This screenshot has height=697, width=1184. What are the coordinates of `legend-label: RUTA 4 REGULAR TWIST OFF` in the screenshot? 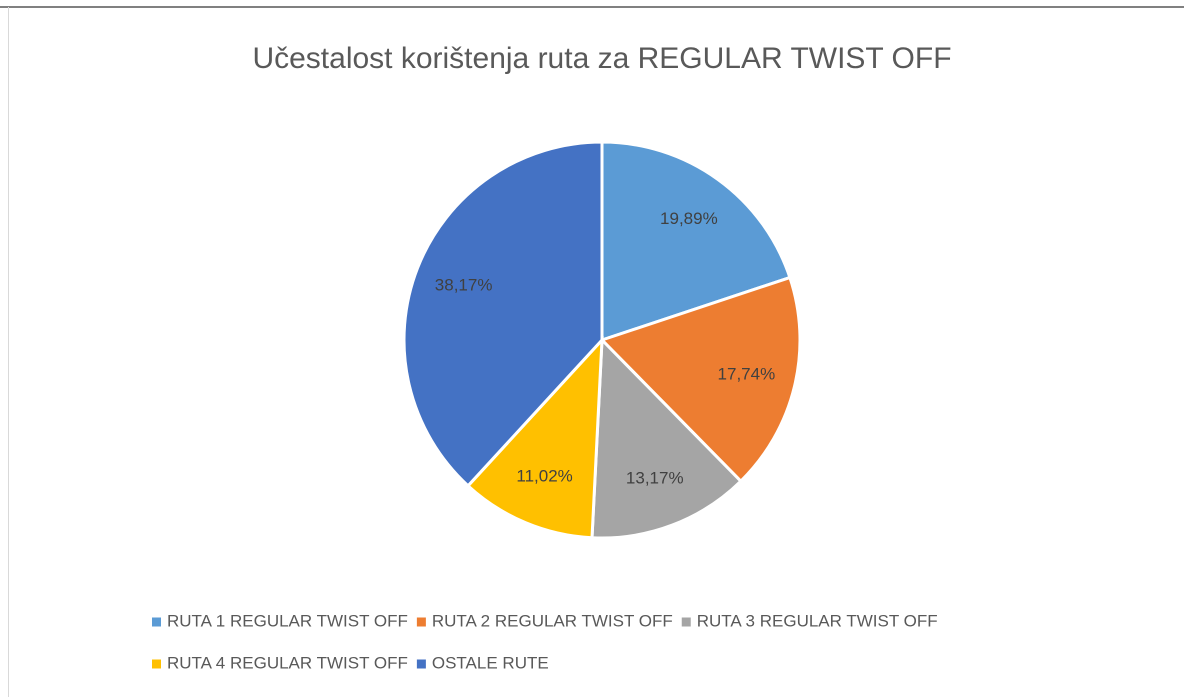 It's located at (287, 662).